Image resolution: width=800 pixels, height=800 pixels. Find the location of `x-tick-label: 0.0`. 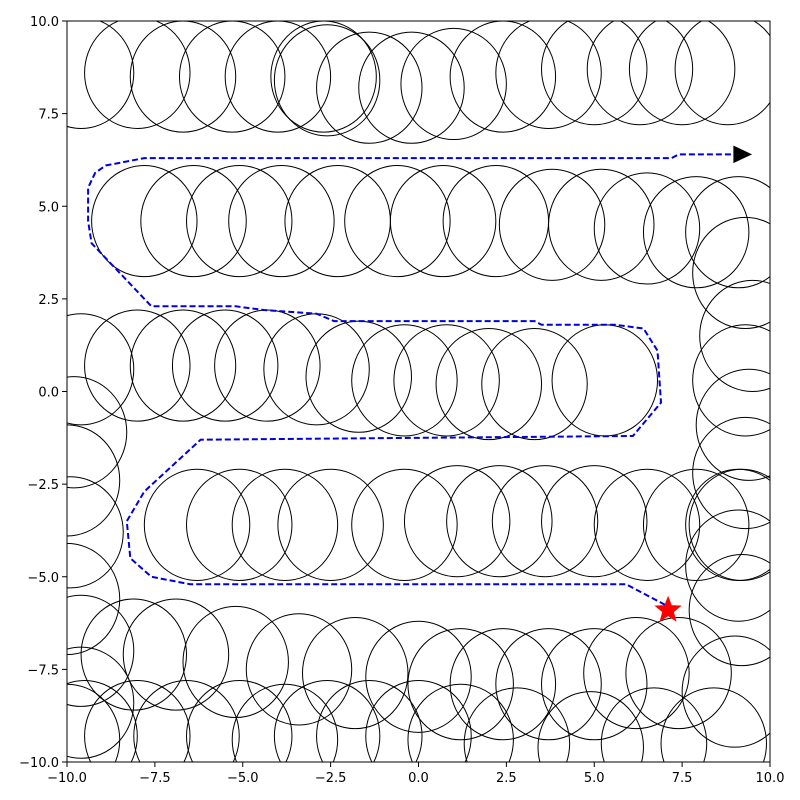

x-tick-label: 0.0 is located at coordinates (418, 778).